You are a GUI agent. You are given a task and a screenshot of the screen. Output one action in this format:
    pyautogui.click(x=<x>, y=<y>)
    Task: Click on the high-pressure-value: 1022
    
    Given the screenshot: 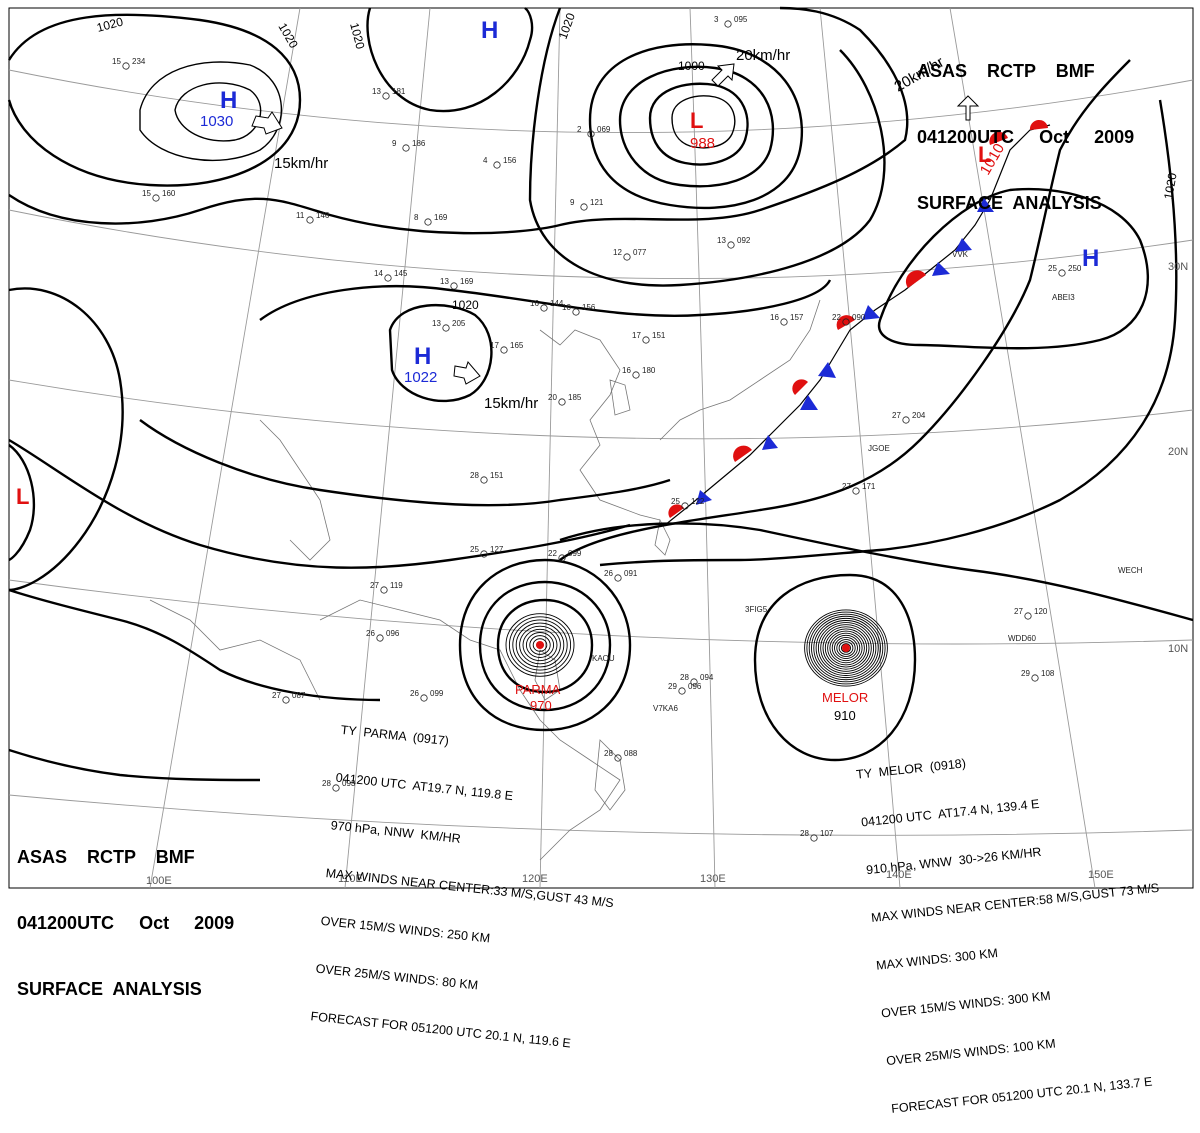 What is the action you would take?
    pyautogui.click(x=420, y=377)
    